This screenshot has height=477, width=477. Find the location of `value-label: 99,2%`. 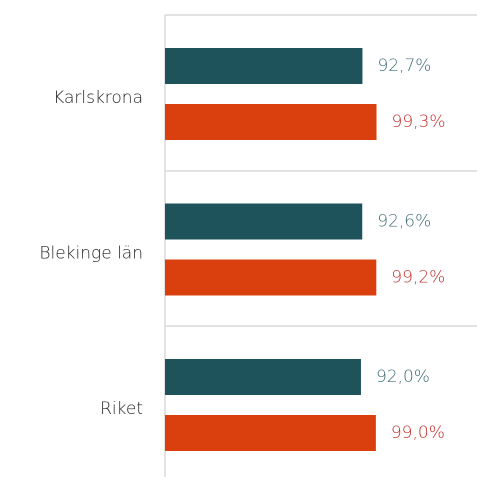

value-label: 99,2% is located at coordinates (418, 278).